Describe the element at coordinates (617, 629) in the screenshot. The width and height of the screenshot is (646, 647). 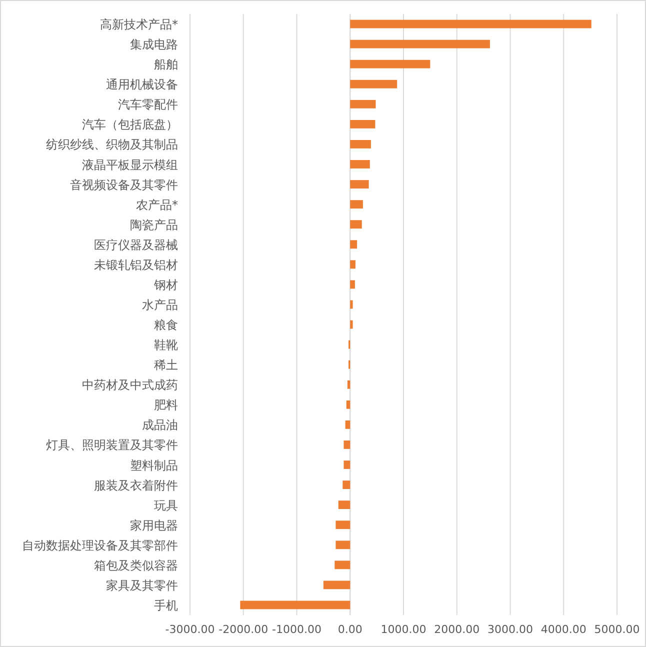
I see `x-tick-label: 5000.00` at that location.